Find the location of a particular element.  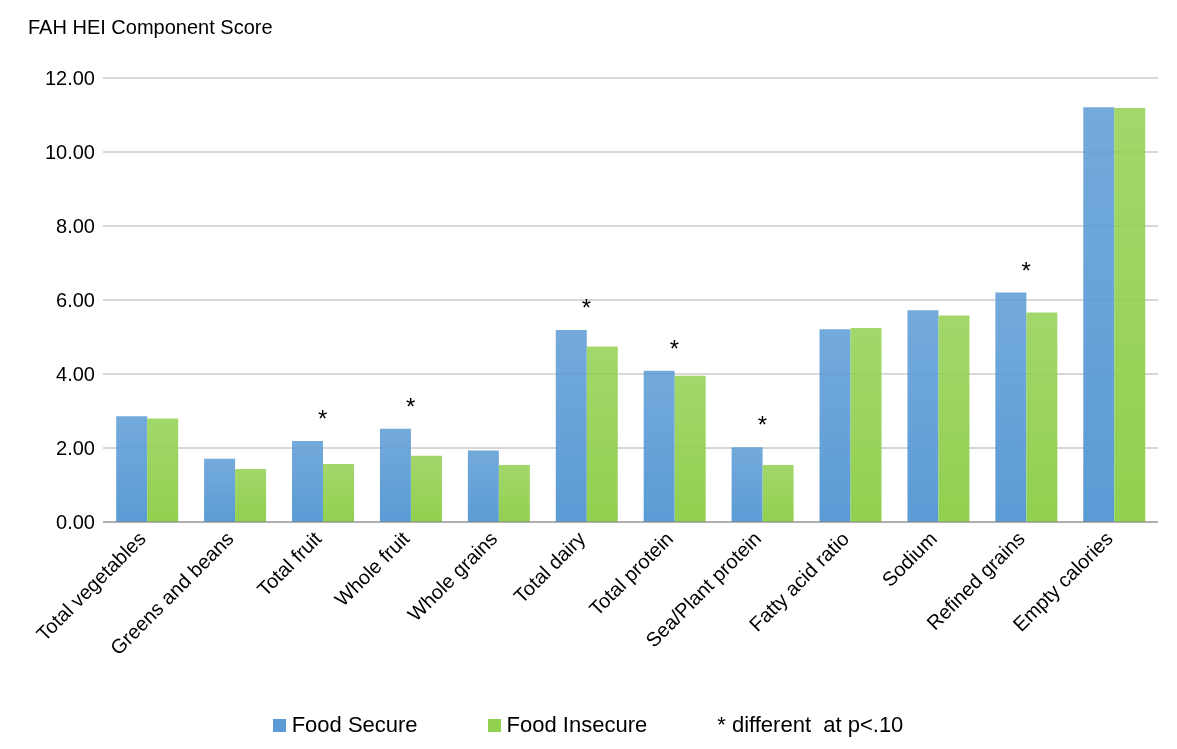

y-tick-label: 2.00 is located at coordinates (75, 448).